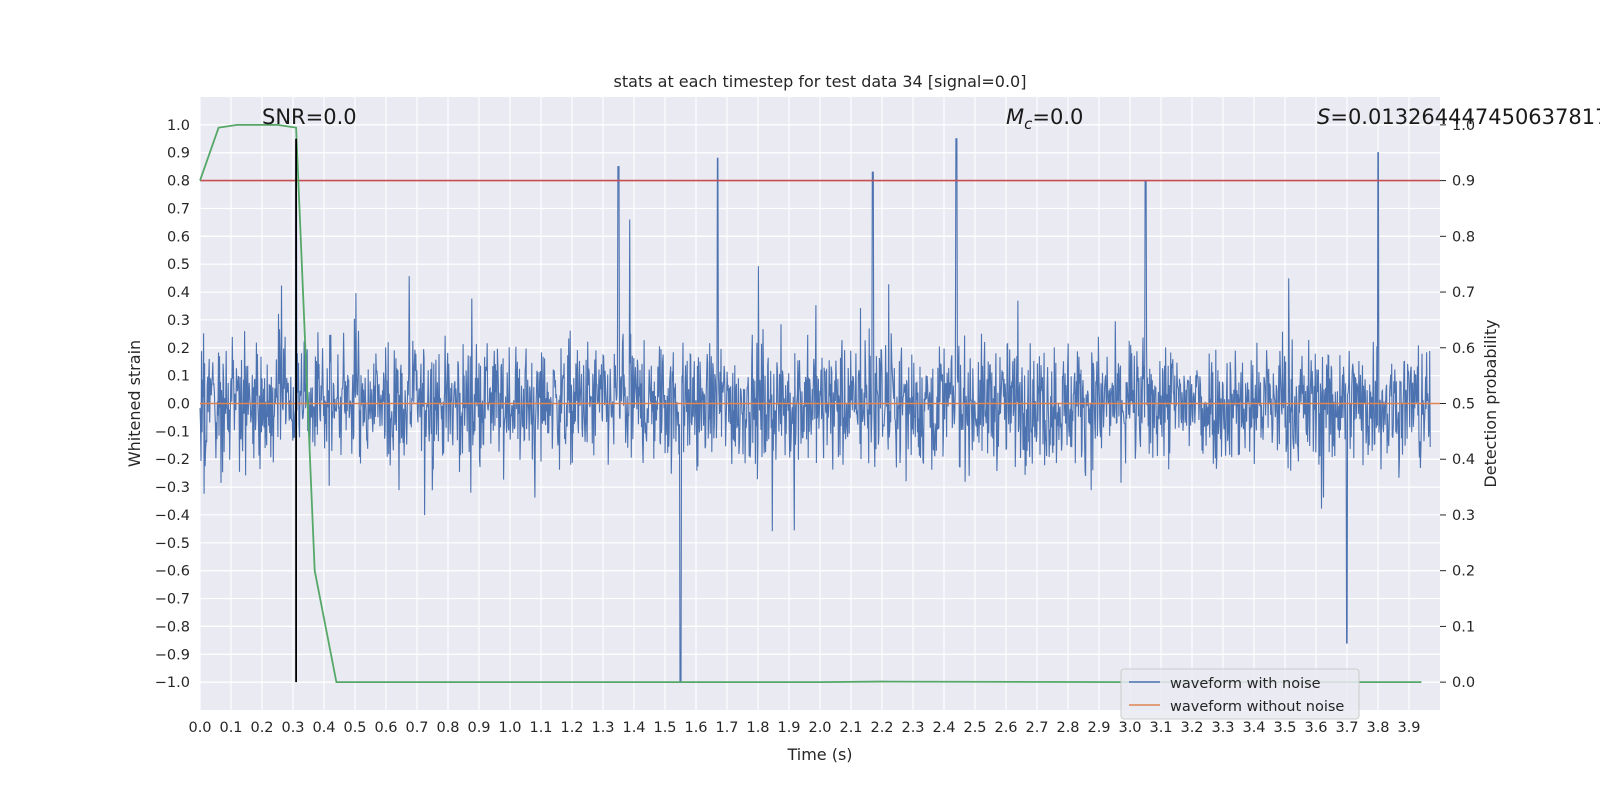 Image resolution: width=1600 pixels, height=800 pixels. Describe the element at coordinates (1463, 627) in the screenshot. I see `y2-tick-label: 0.1` at that location.